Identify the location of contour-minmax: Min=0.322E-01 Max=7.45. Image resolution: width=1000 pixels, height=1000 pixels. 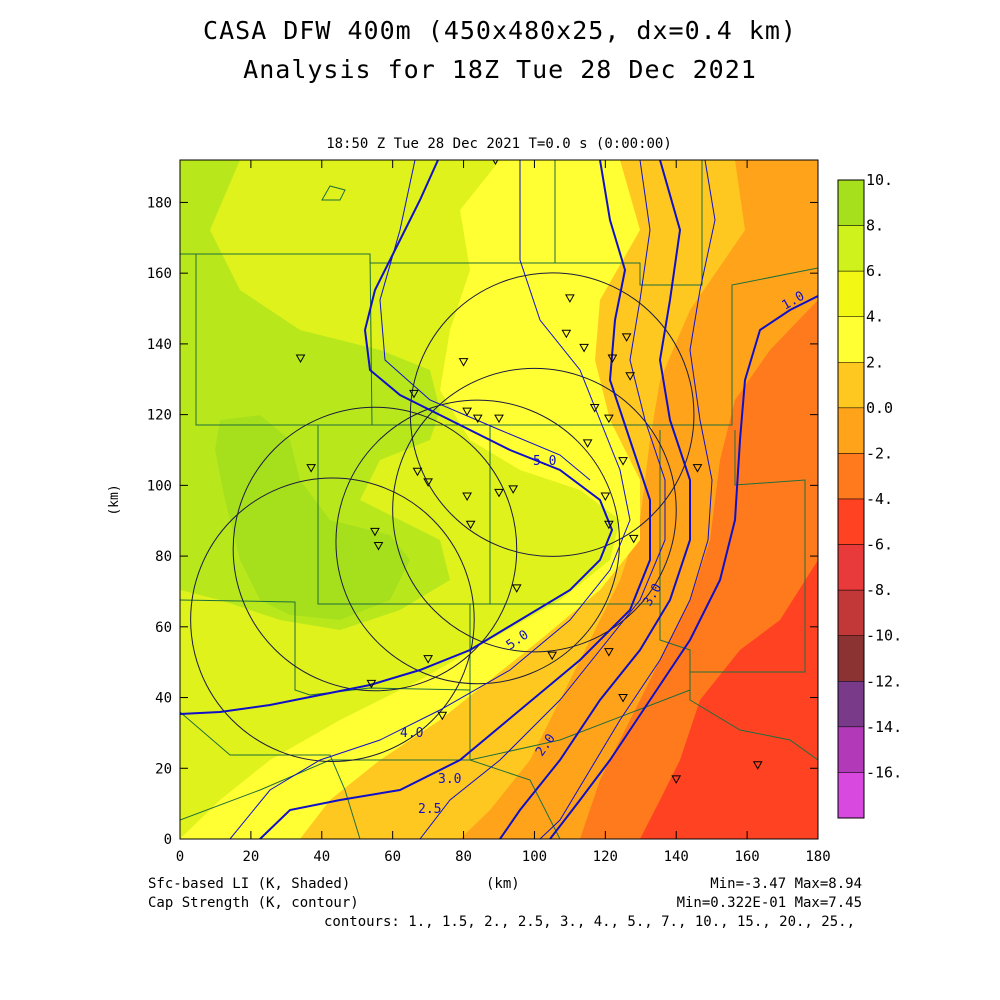
(769, 903).